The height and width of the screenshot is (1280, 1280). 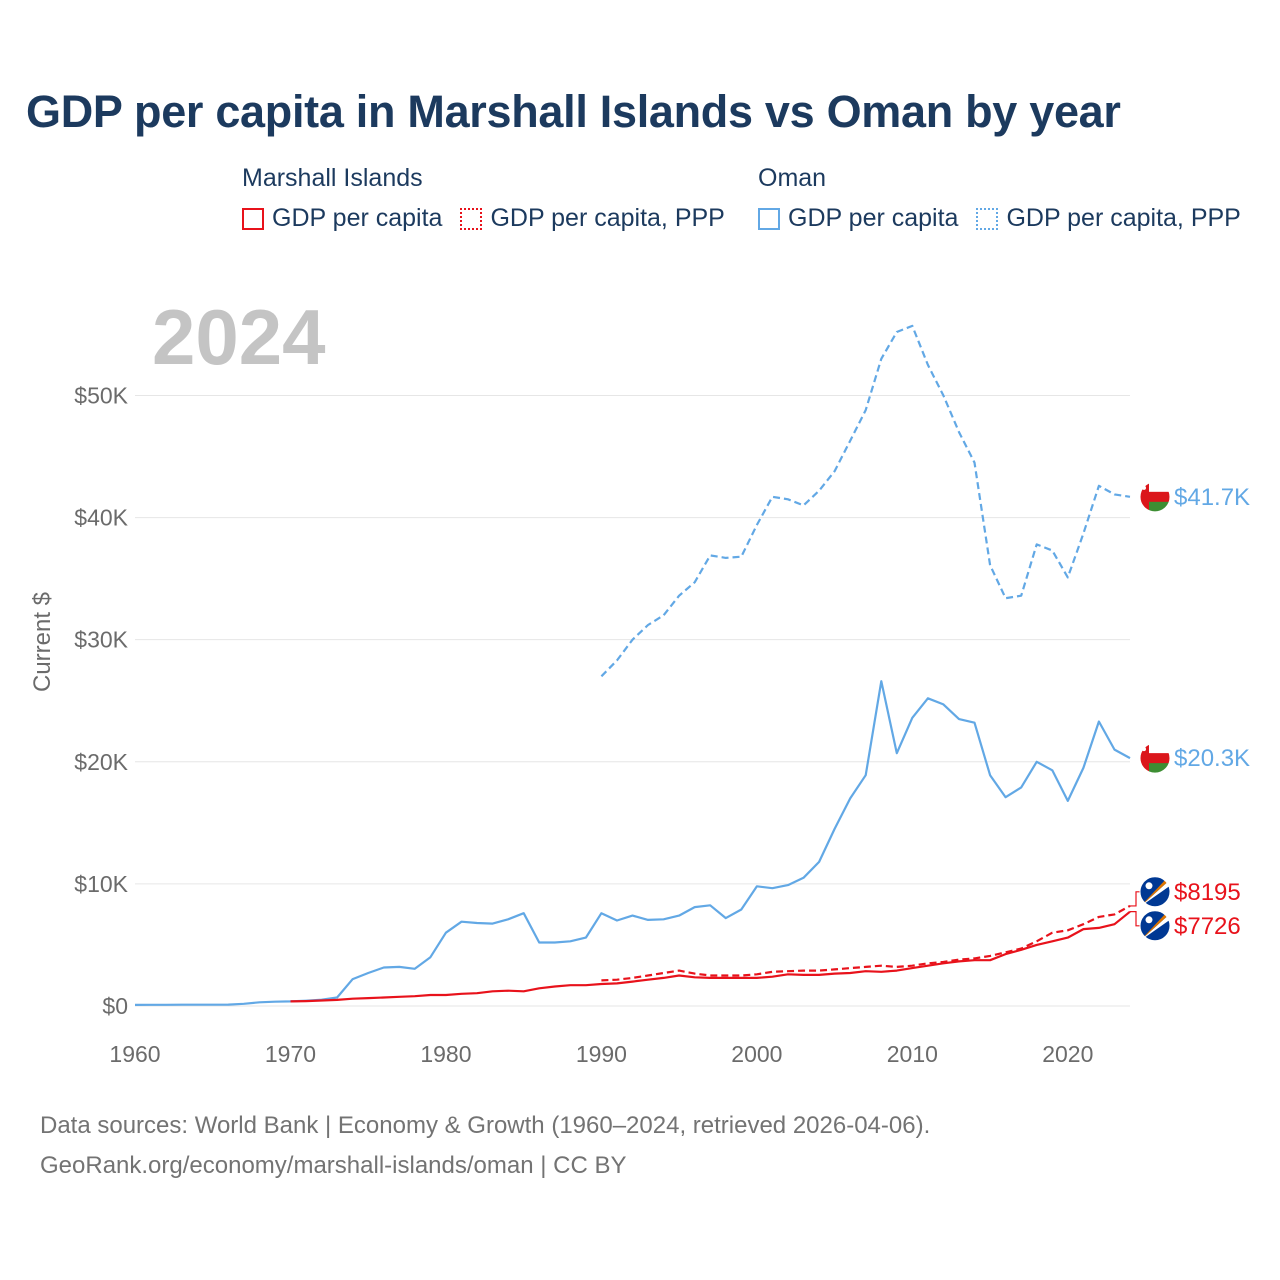 What do you see at coordinates (101, 762) in the screenshot?
I see `y-tick-label: $20K` at bounding box center [101, 762].